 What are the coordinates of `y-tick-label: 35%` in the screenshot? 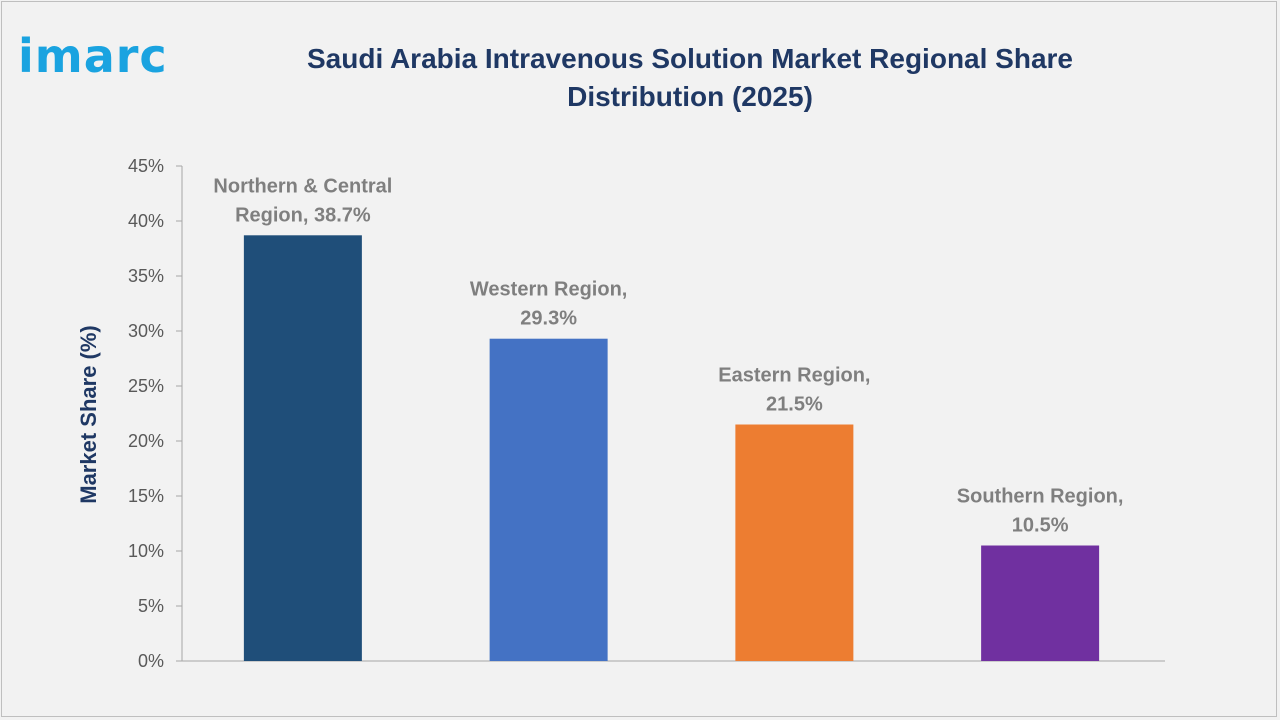 It's located at (146, 276).